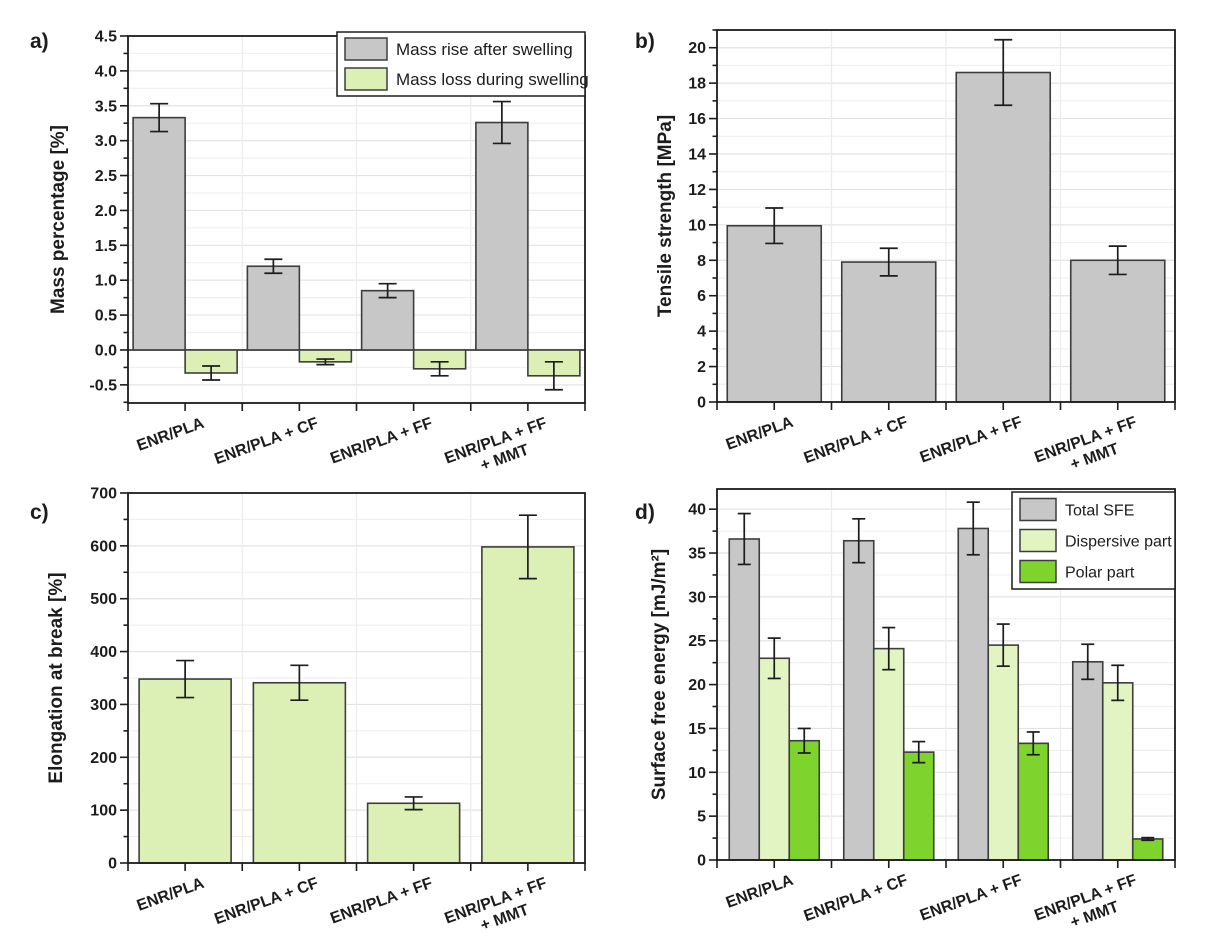 This screenshot has width=1210, height=942. I want to click on y-tick-label: 4, so click(701, 332).